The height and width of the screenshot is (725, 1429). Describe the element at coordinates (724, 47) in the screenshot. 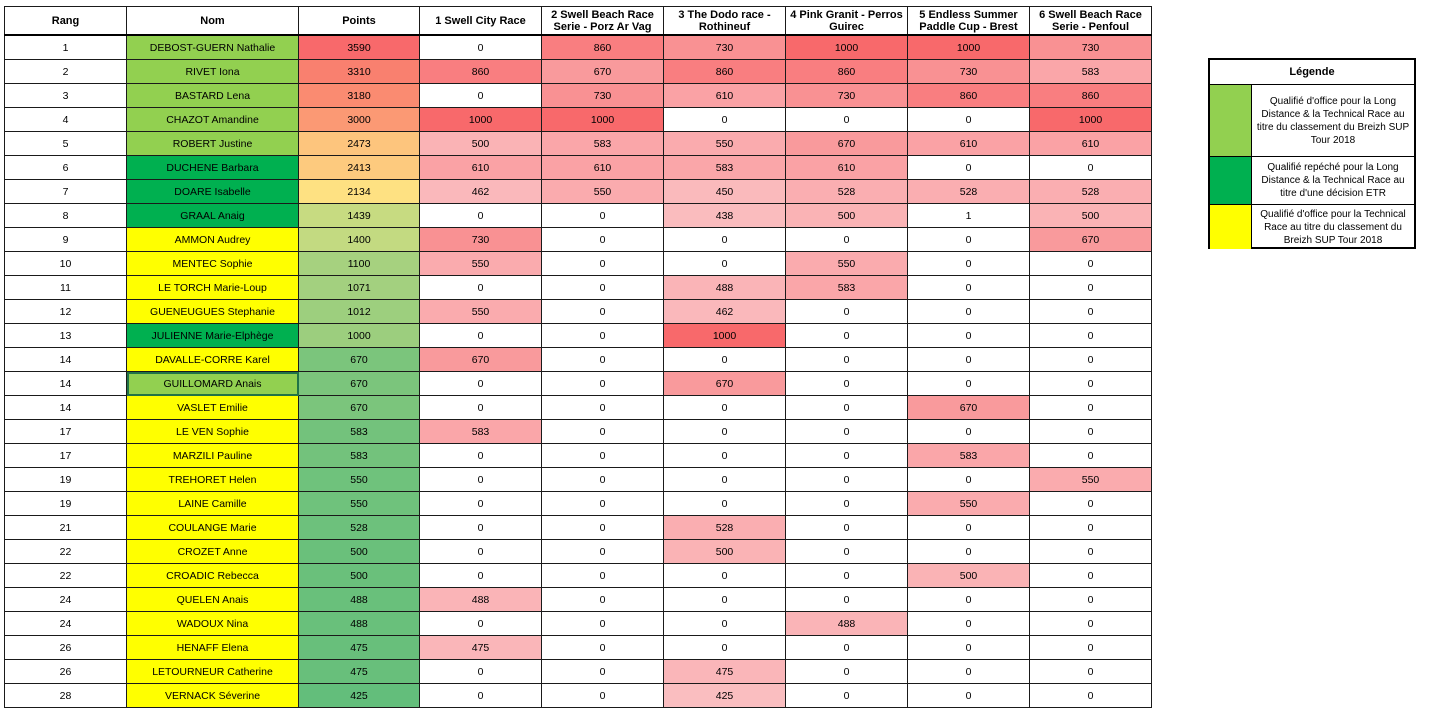

I see `cell-race-3: 730` at that location.